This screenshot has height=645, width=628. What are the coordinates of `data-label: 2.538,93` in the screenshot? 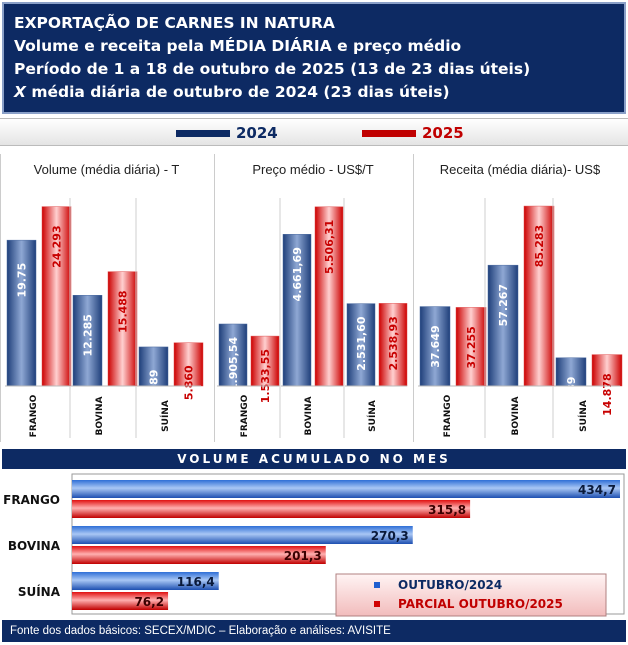 It's located at (393, 343).